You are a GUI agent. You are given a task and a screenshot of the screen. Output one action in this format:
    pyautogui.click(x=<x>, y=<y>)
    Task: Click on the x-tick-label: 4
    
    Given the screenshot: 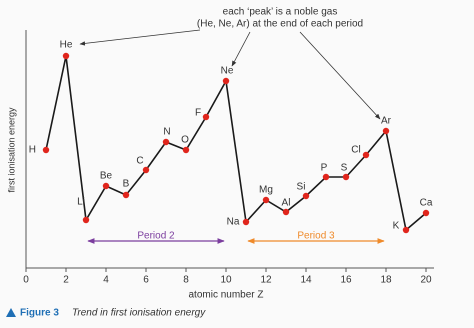 What is the action you would take?
    pyautogui.click(x=106, y=280)
    